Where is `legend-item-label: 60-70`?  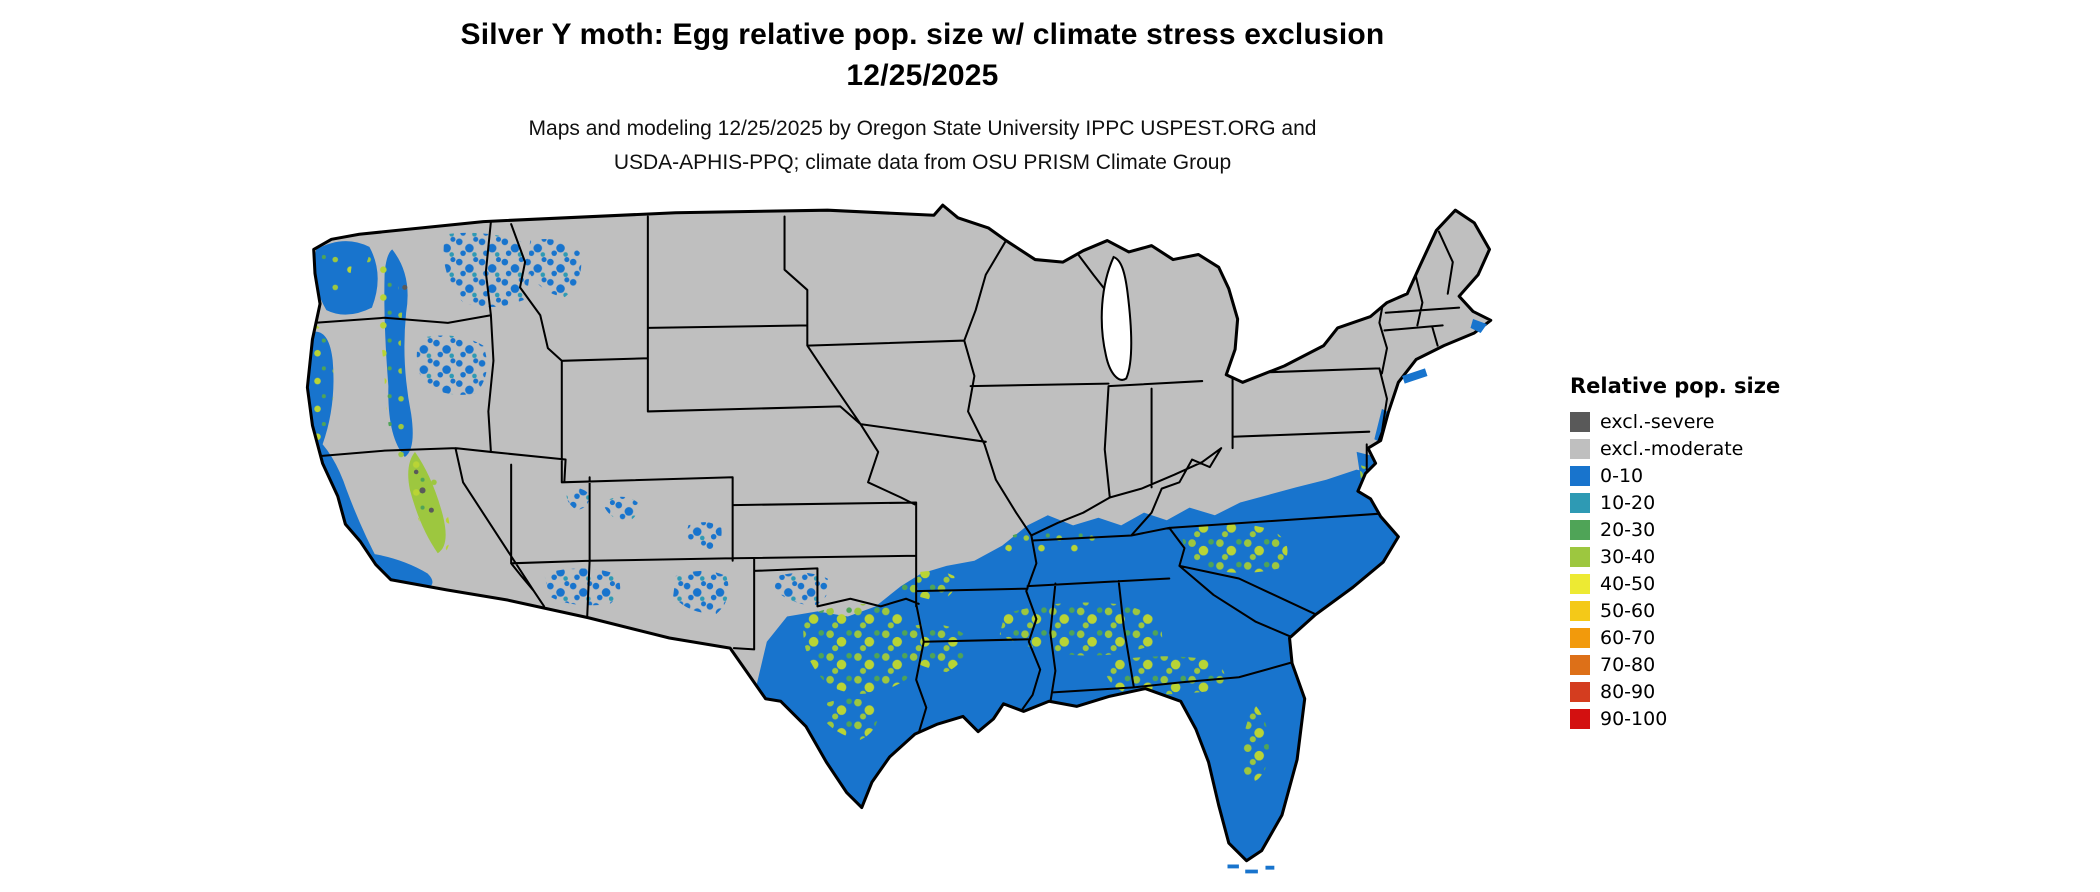
legend-item-label: 60-70 is located at coordinates (1628, 638).